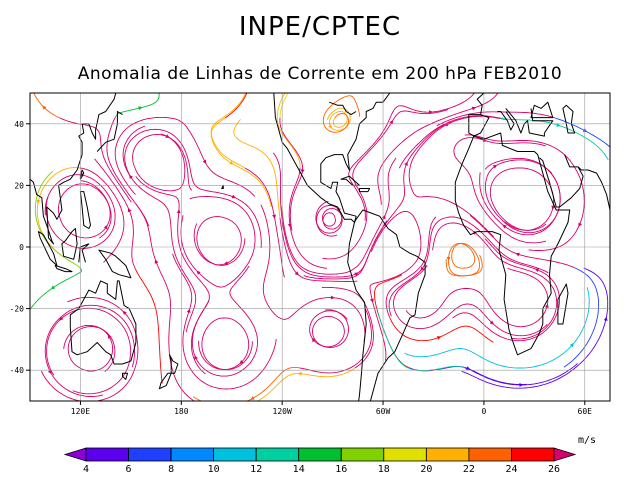 The image size is (640, 494). Describe the element at coordinates (21, 247) in the screenshot. I see `lat-label: 0` at that location.